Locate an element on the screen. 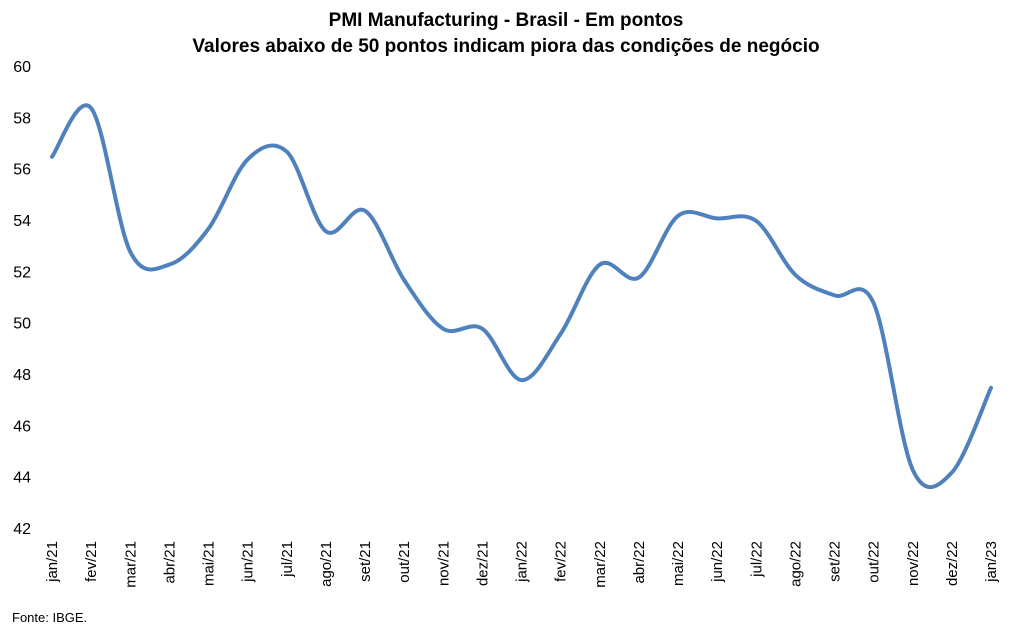  x-tick-label: dez/21 is located at coordinates (482, 563).